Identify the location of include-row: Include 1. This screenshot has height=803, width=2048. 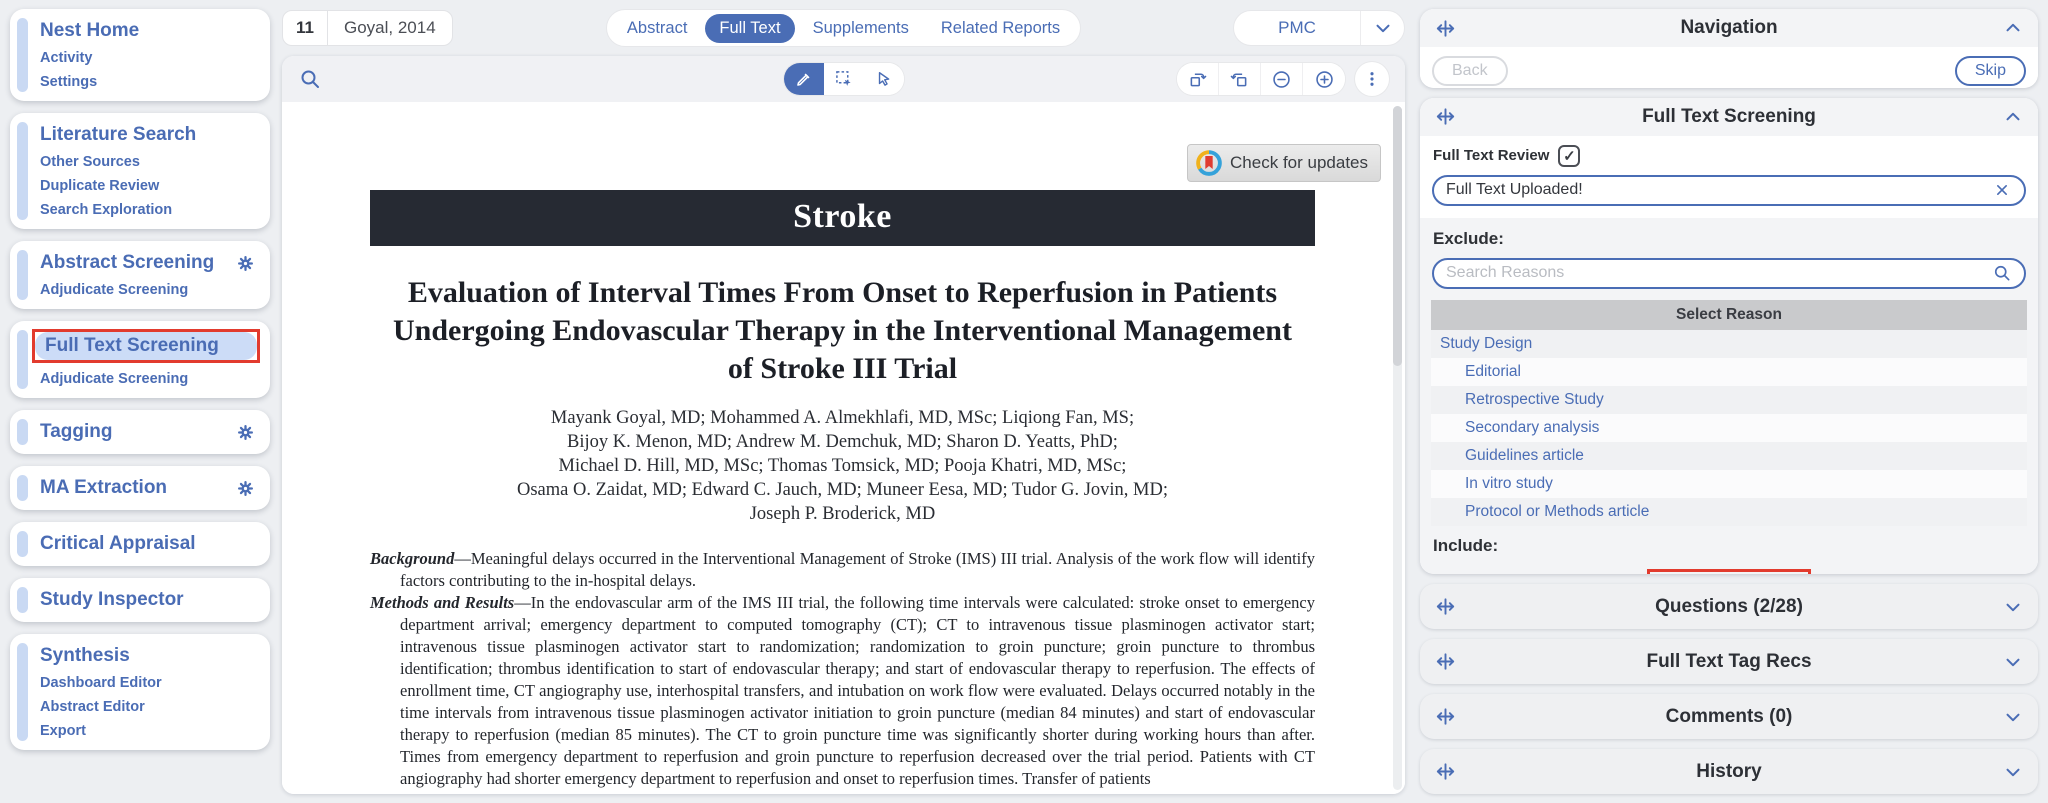
(1729, 569).